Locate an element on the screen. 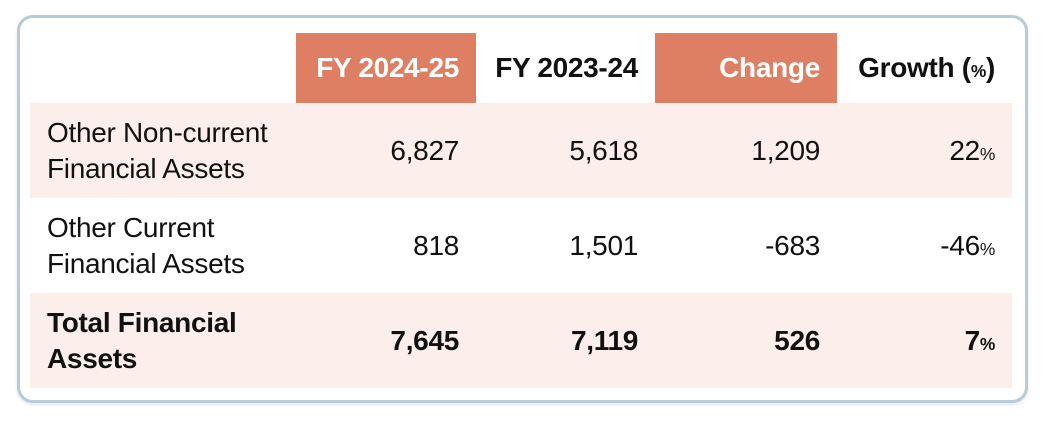 The width and height of the screenshot is (1046, 439). cell-row-label: Other Non-current Financial Assets is located at coordinates (163, 150).